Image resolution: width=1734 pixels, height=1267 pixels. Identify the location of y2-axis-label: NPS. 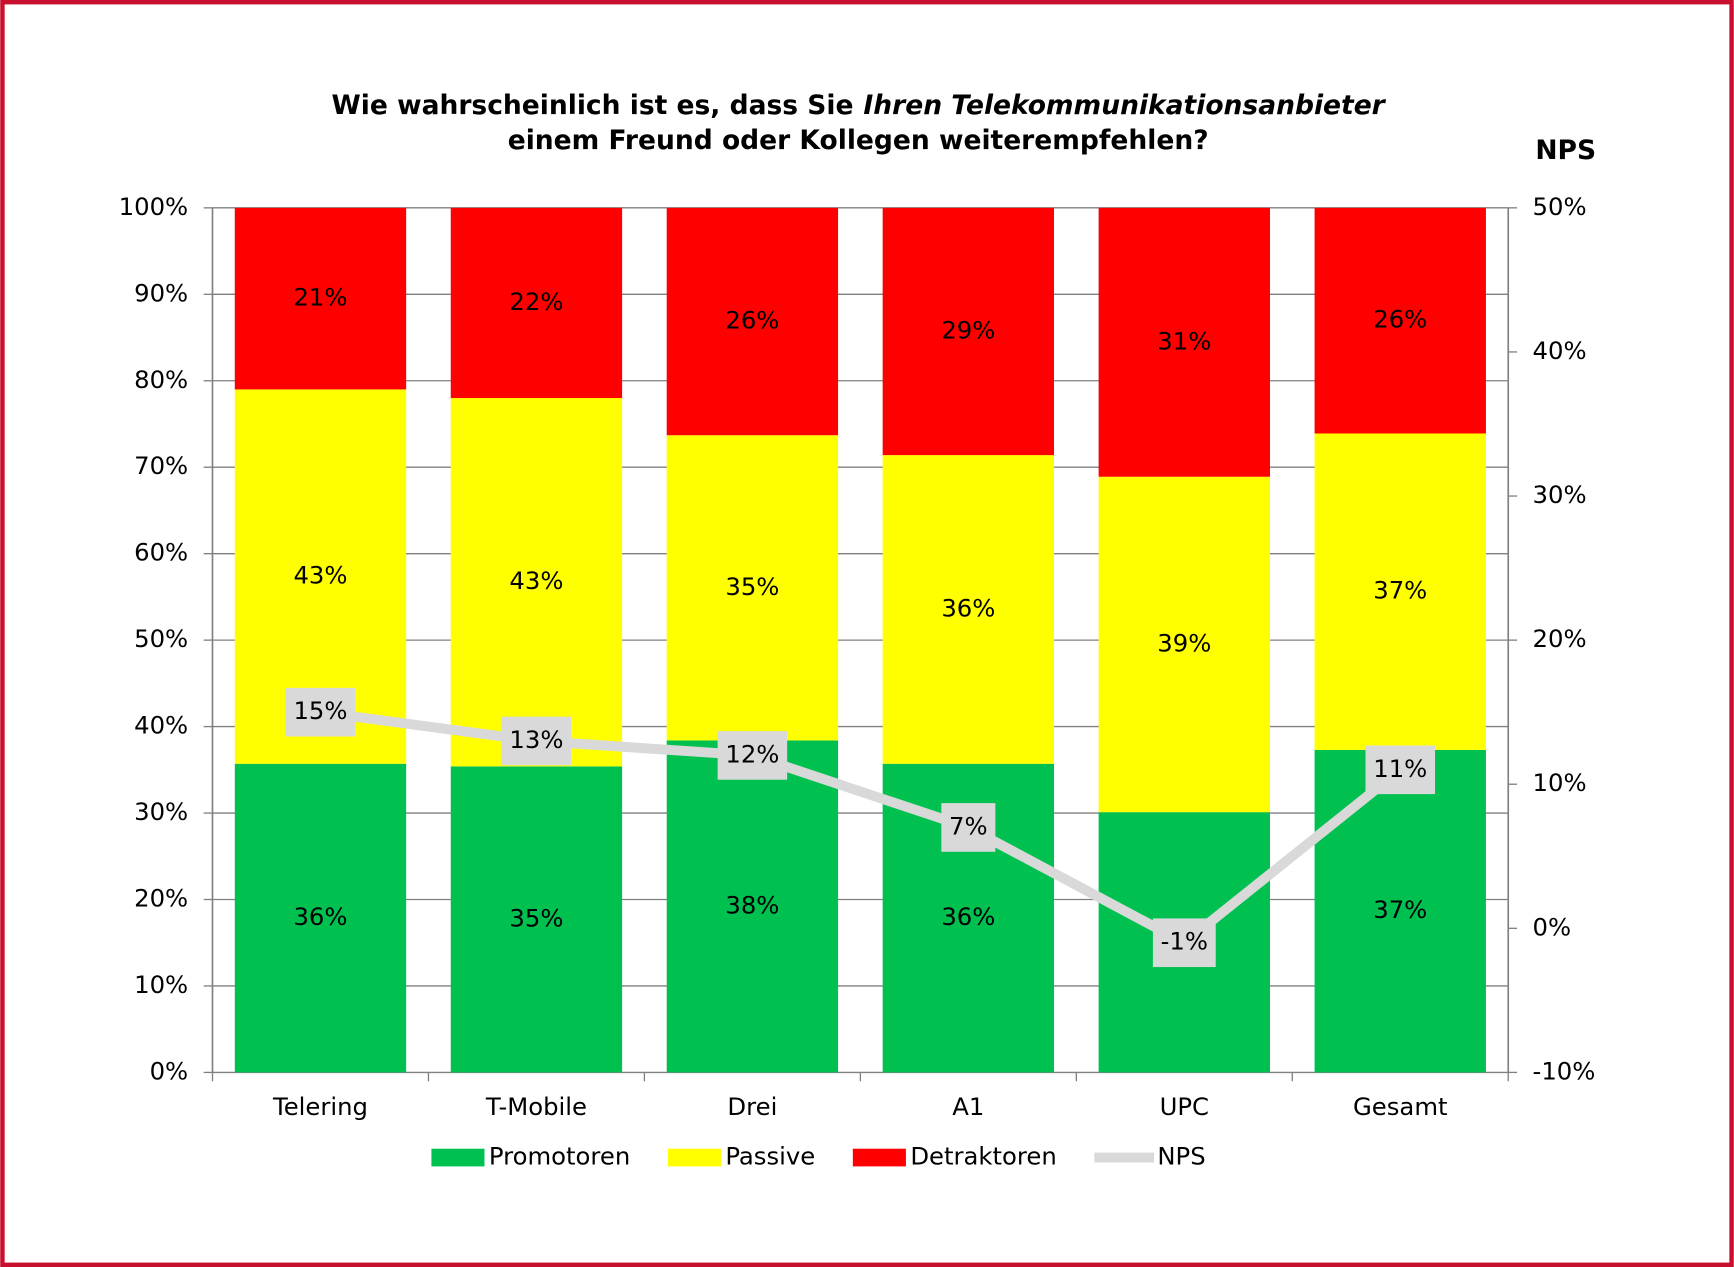
(1565, 150).